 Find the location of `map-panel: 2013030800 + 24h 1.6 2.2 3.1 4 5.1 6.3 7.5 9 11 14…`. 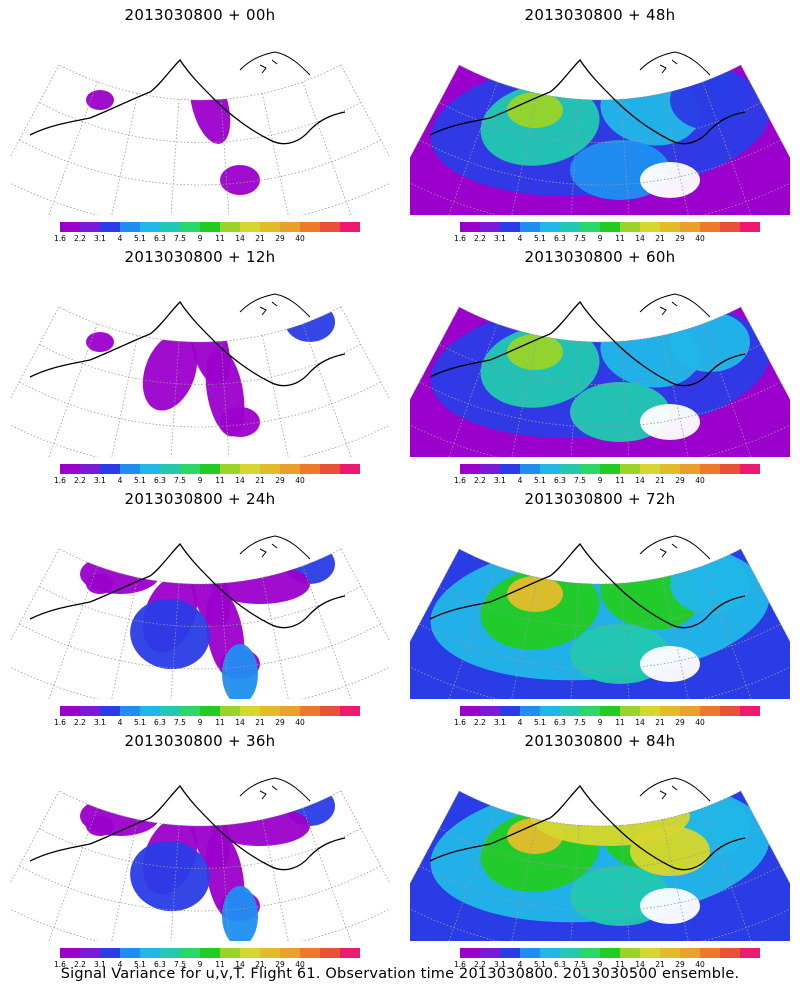

map-panel: 2013030800 + 24h 1.6 2.2 3.1 4 5.1 6.3 7.5 9 11 14… is located at coordinates (200, 605).